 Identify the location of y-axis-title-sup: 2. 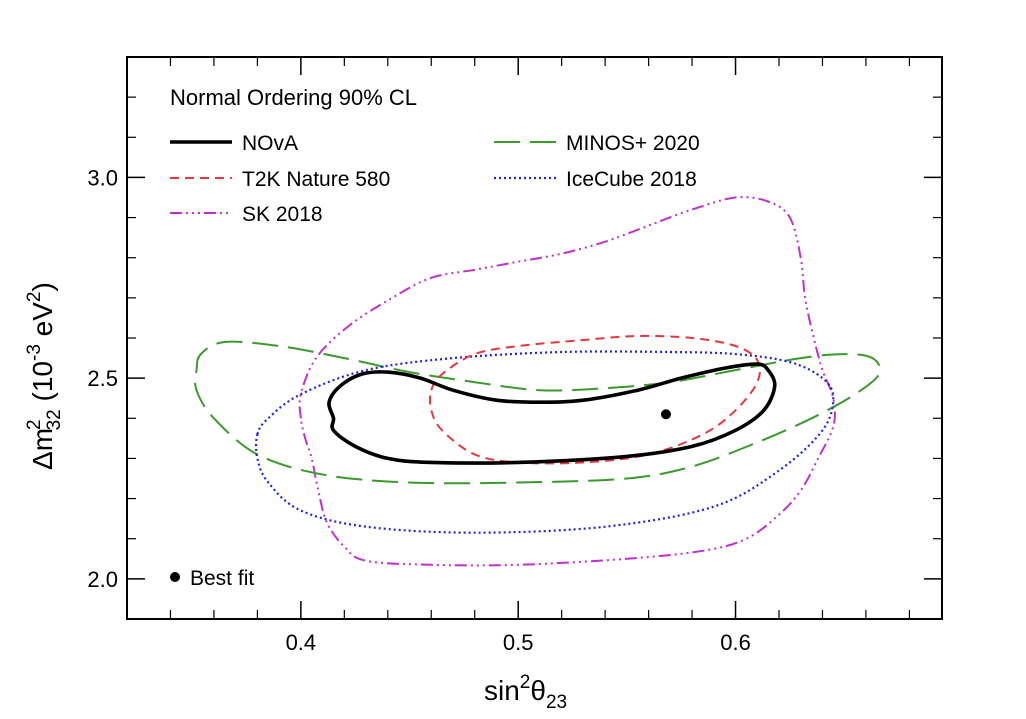
(34, 424).